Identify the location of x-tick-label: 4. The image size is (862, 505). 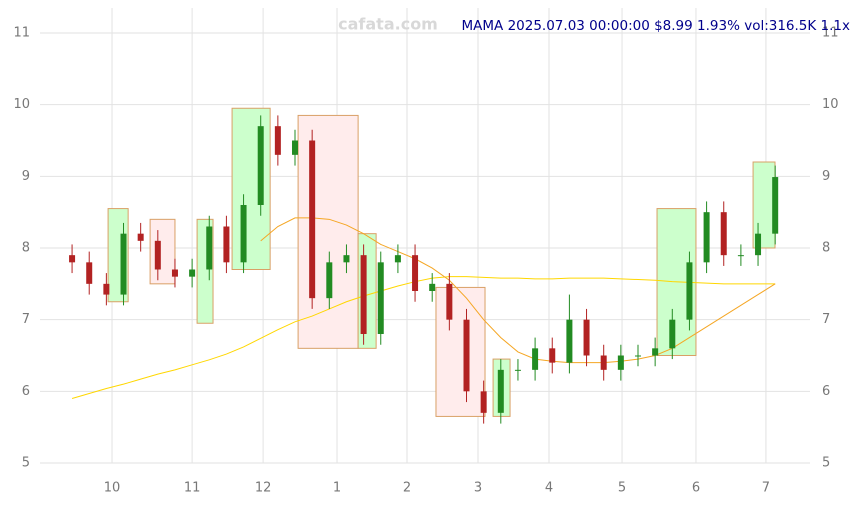
(549, 488).